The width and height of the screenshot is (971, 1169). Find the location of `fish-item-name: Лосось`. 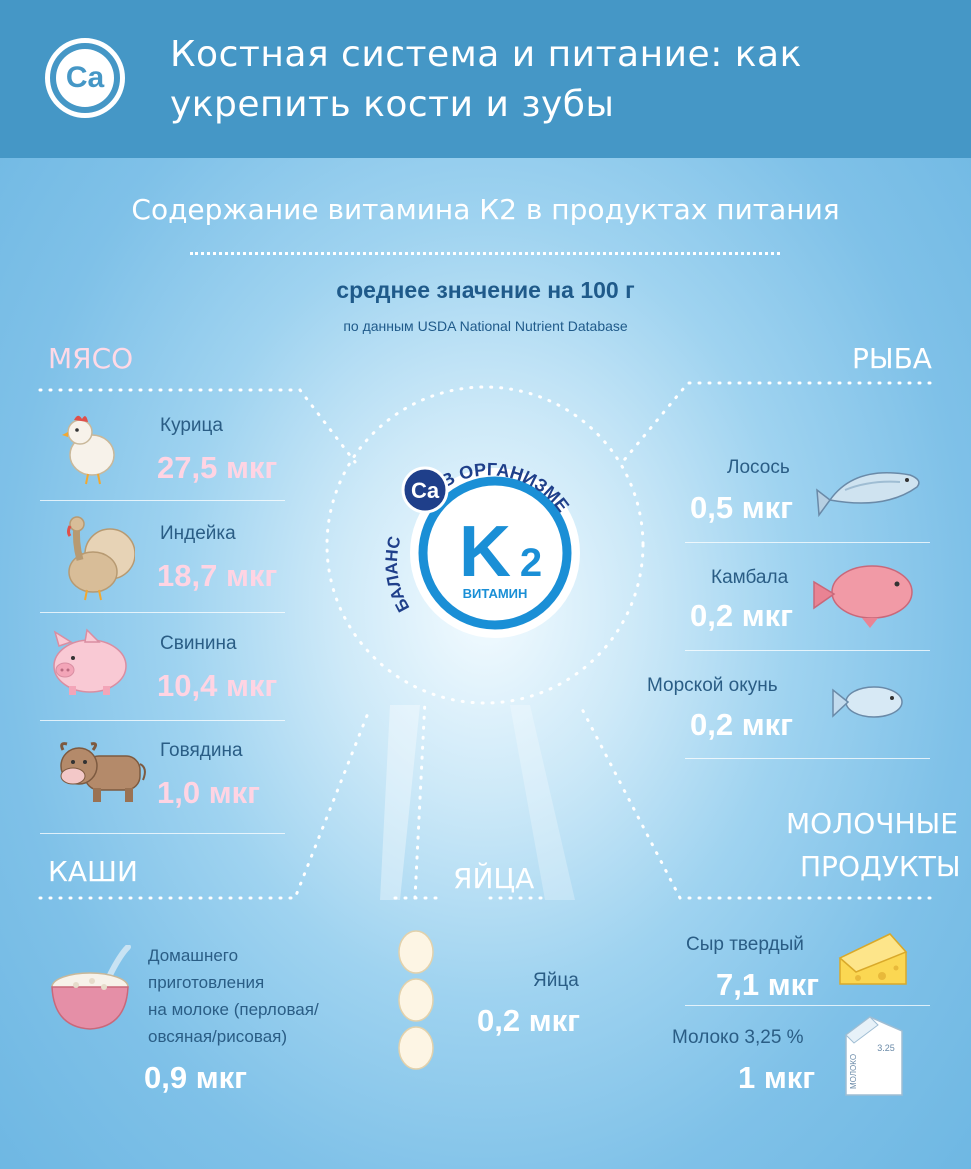

fish-item-name: Лосось is located at coordinates (758, 467).